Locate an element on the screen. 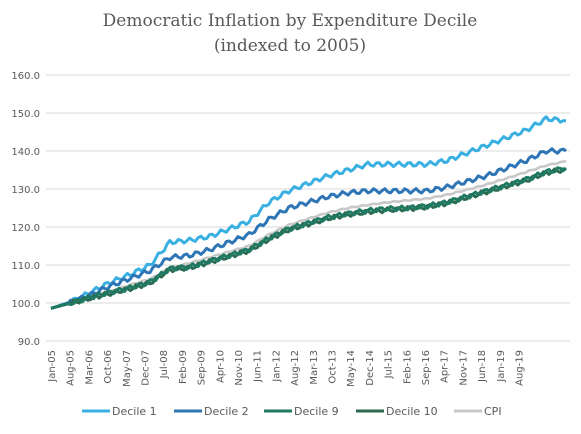 The image size is (581, 434). y-tick-label: 90.0 is located at coordinates (29, 342).